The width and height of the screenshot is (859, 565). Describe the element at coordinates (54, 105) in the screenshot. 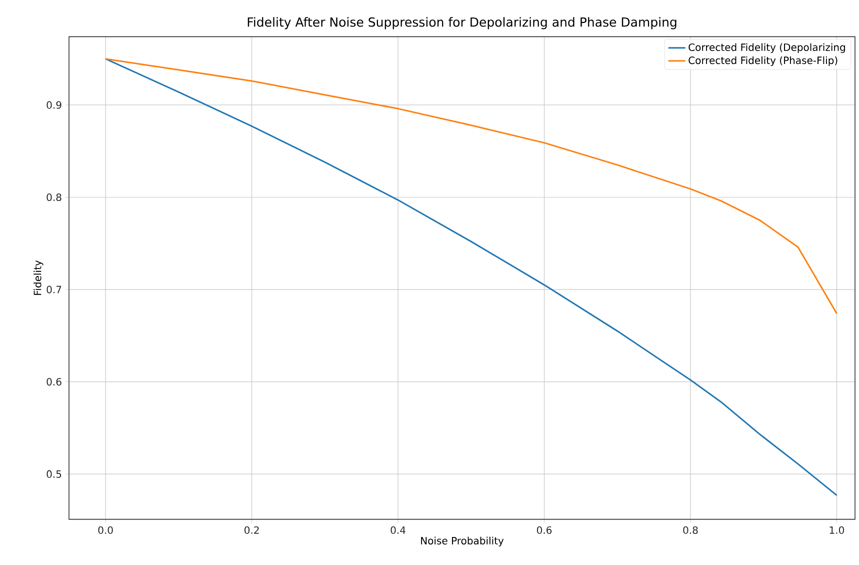

I see `y-tick-label: 0.9` at that location.